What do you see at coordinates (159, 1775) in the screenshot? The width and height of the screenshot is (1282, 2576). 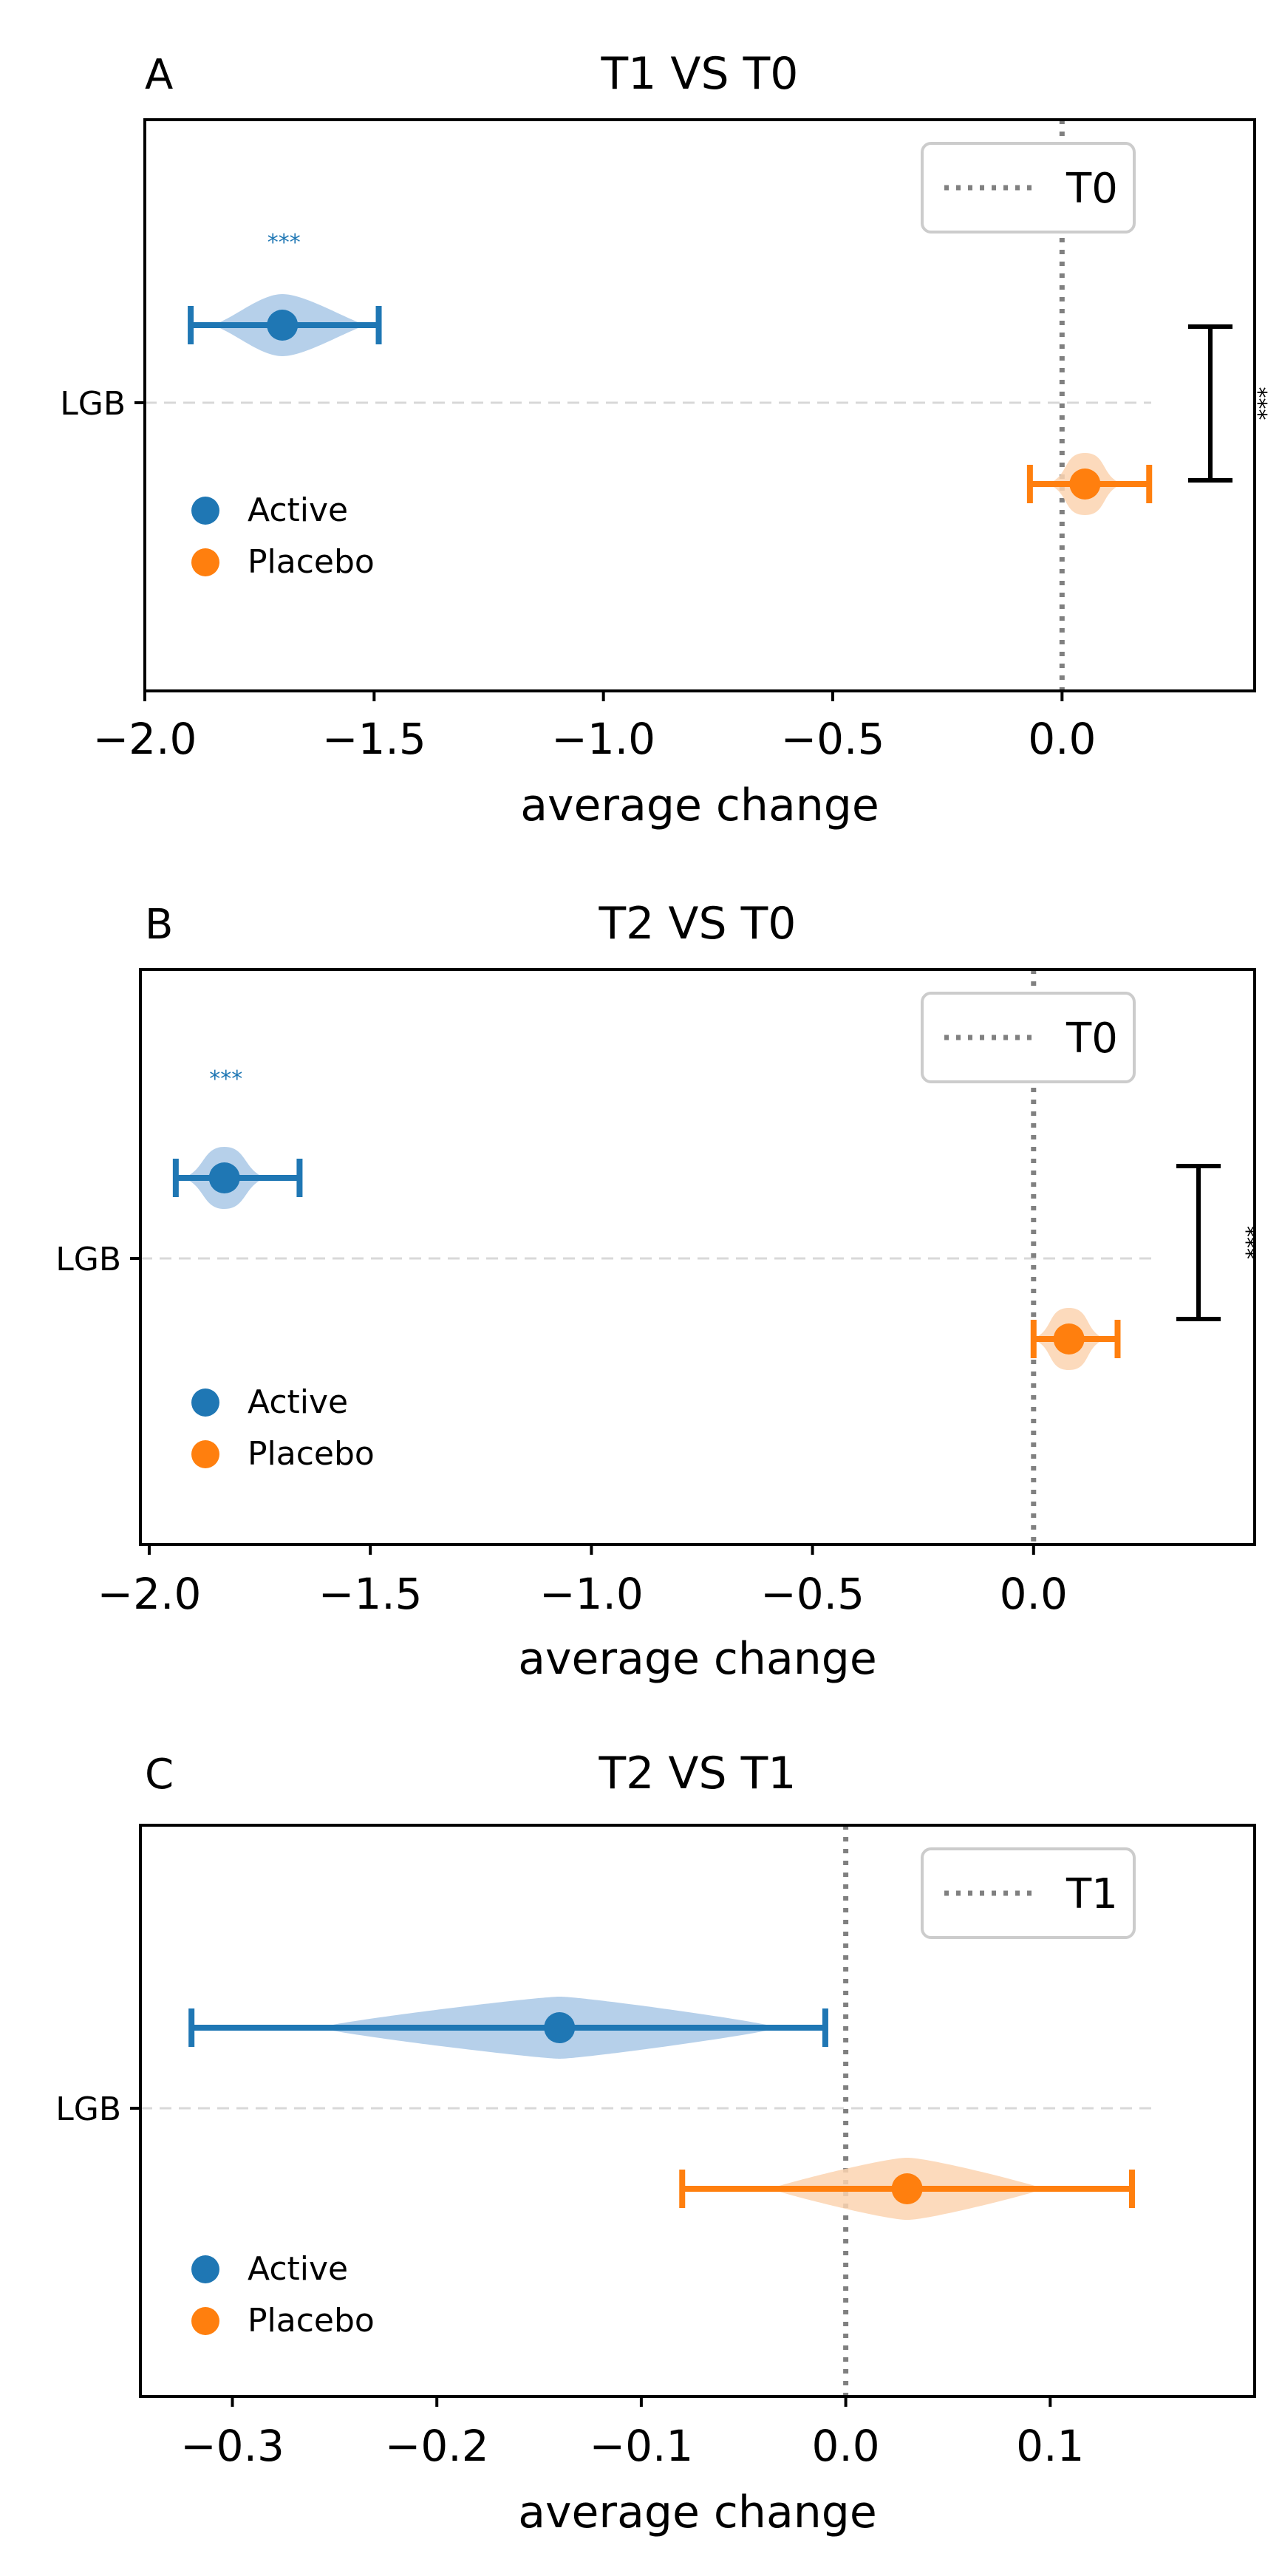 I see `panel-label: C` at bounding box center [159, 1775].